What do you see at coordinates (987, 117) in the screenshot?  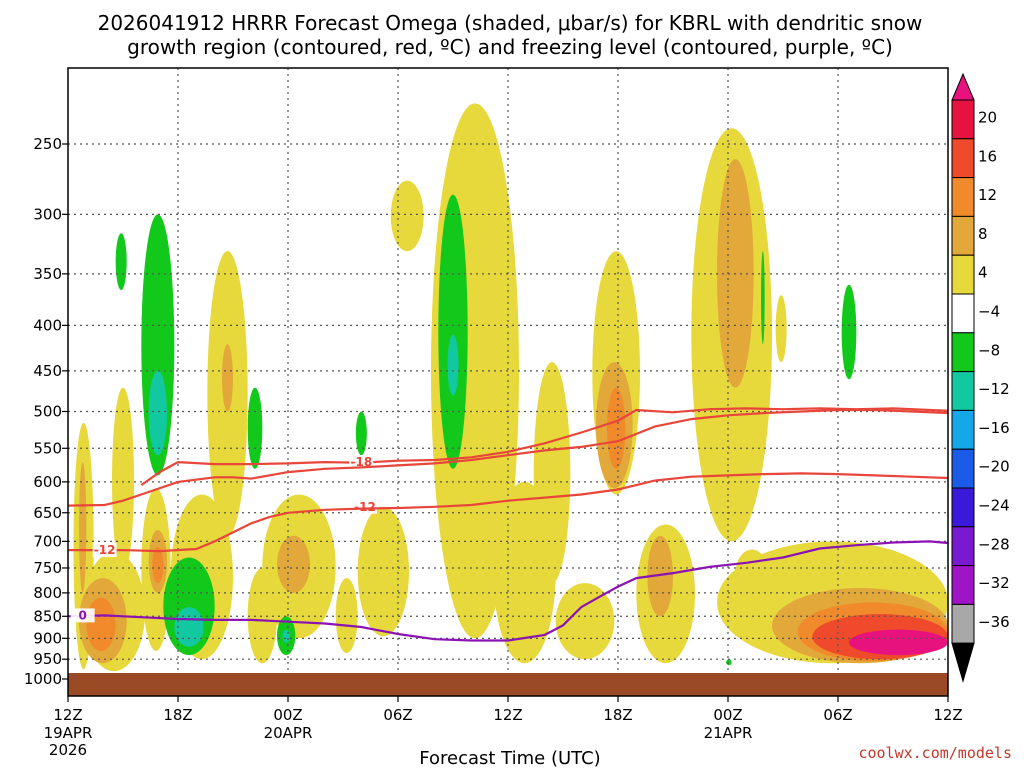 I see `colorbar-label-0: 20` at bounding box center [987, 117].